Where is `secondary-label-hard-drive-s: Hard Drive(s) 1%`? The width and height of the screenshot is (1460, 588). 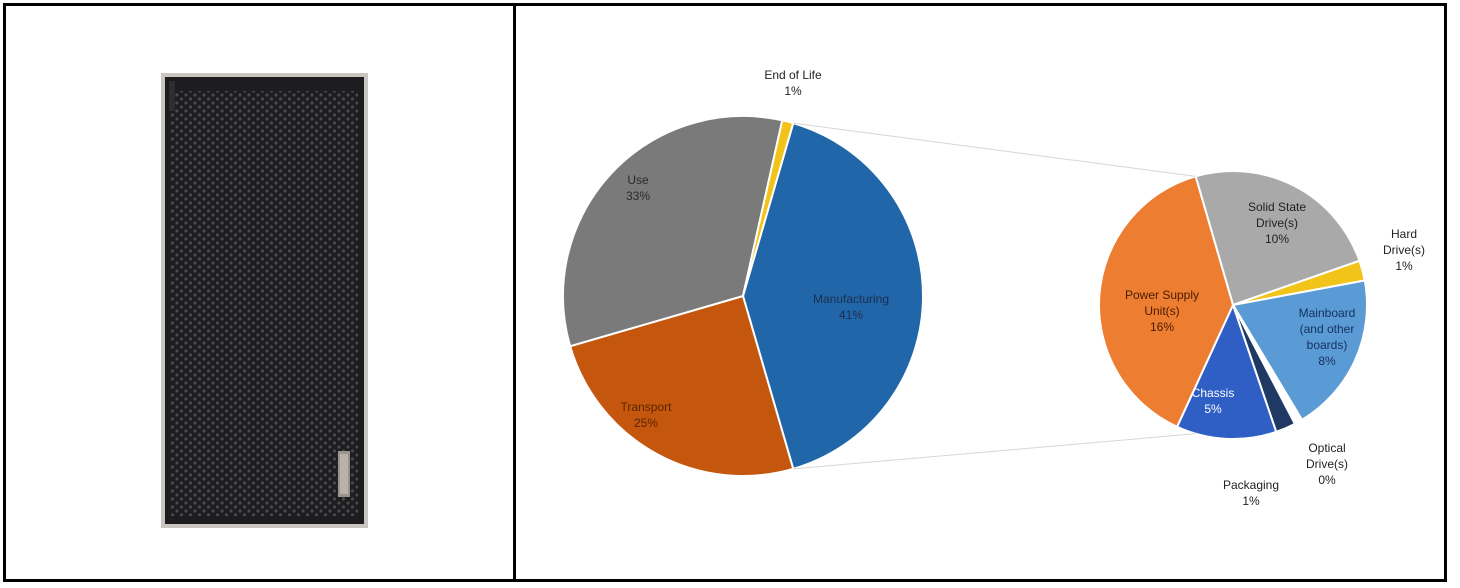 secondary-label-hard-drive-s: Hard Drive(s) 1% is located at coordinates (1404, 250).